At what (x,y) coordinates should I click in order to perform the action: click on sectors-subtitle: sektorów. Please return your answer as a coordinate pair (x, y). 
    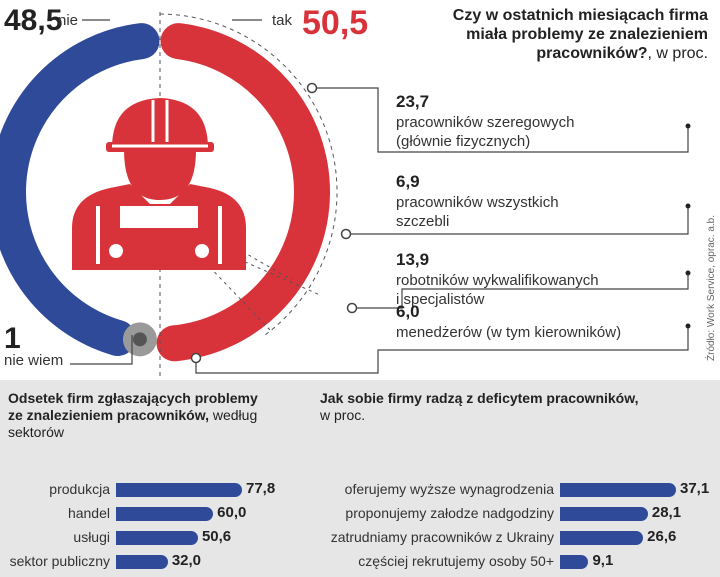
    Looking at the image, I should click on (36, 432).